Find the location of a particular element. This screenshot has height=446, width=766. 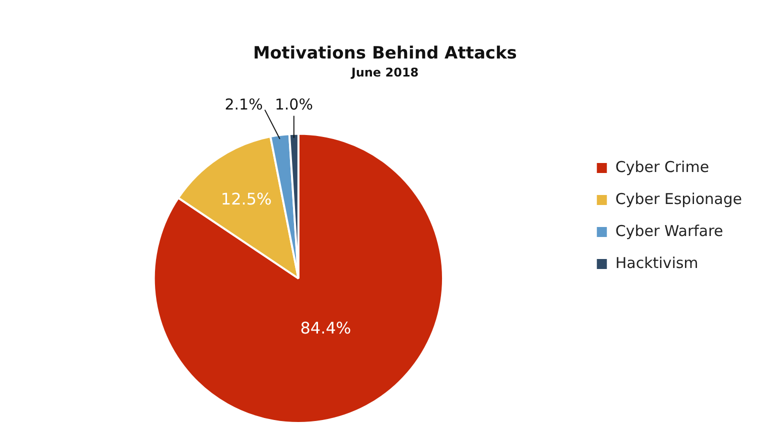

chart-subtitle: June 2018 is located at coordinates (384, 73).